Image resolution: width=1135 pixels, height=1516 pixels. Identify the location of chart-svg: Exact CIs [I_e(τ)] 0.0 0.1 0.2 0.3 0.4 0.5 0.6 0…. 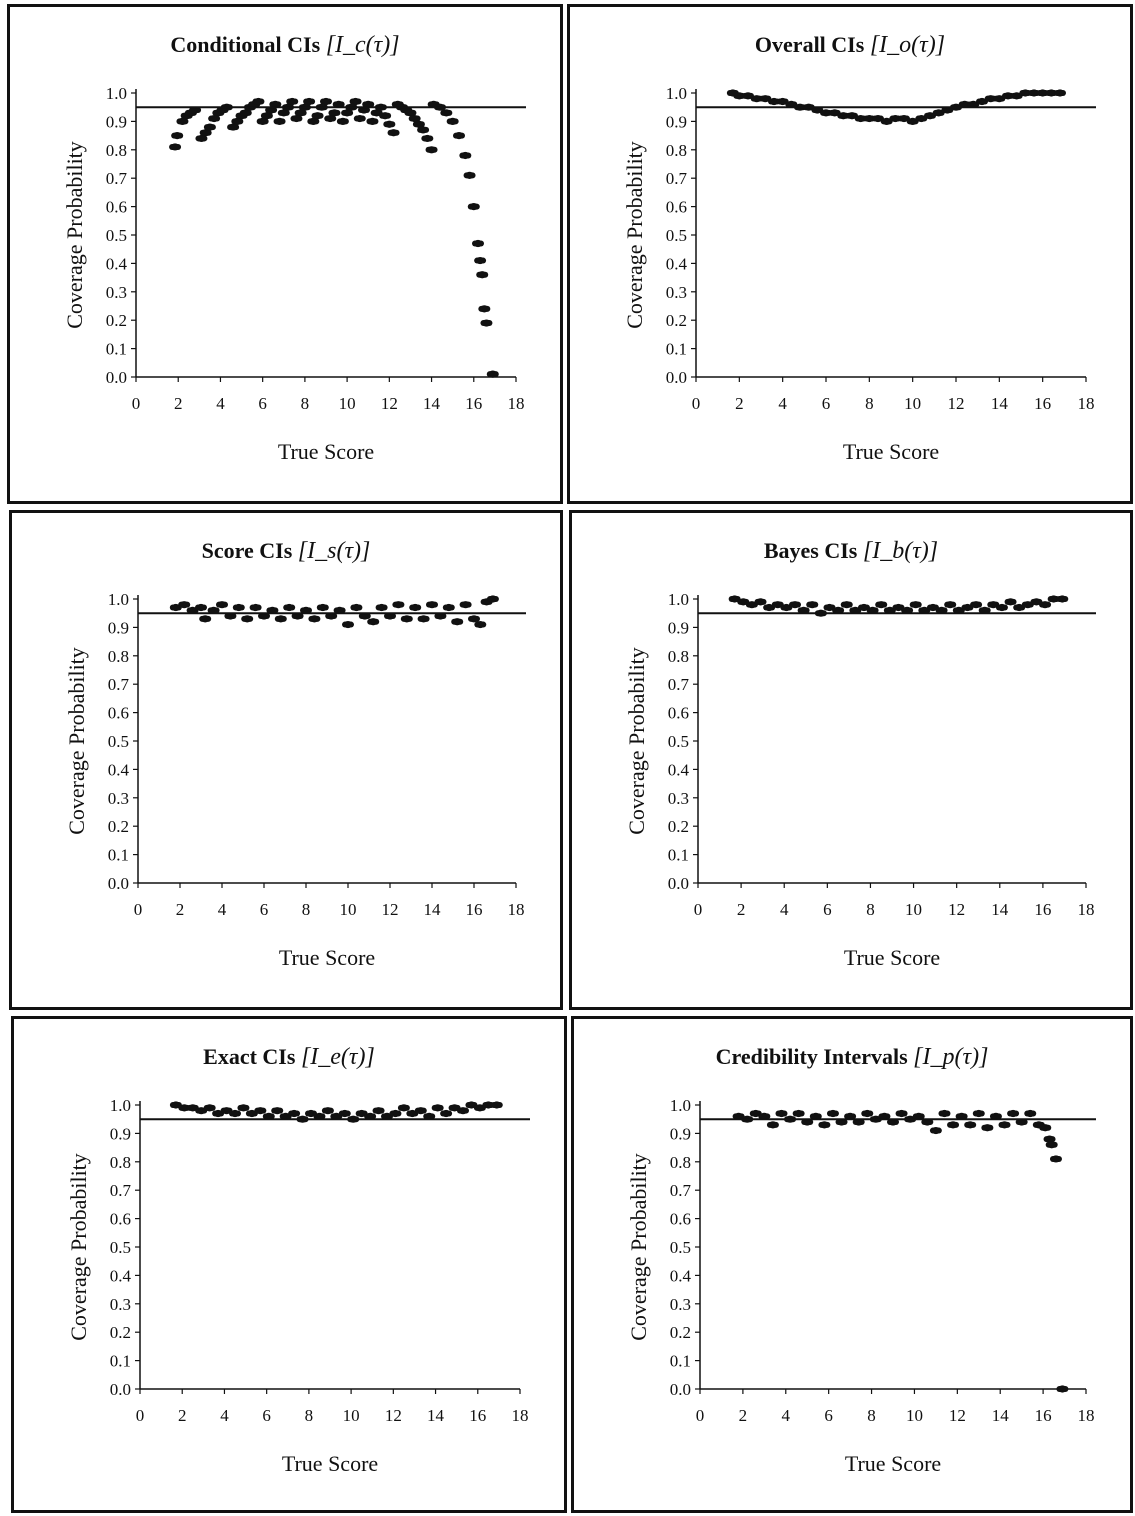
(298, 1260).